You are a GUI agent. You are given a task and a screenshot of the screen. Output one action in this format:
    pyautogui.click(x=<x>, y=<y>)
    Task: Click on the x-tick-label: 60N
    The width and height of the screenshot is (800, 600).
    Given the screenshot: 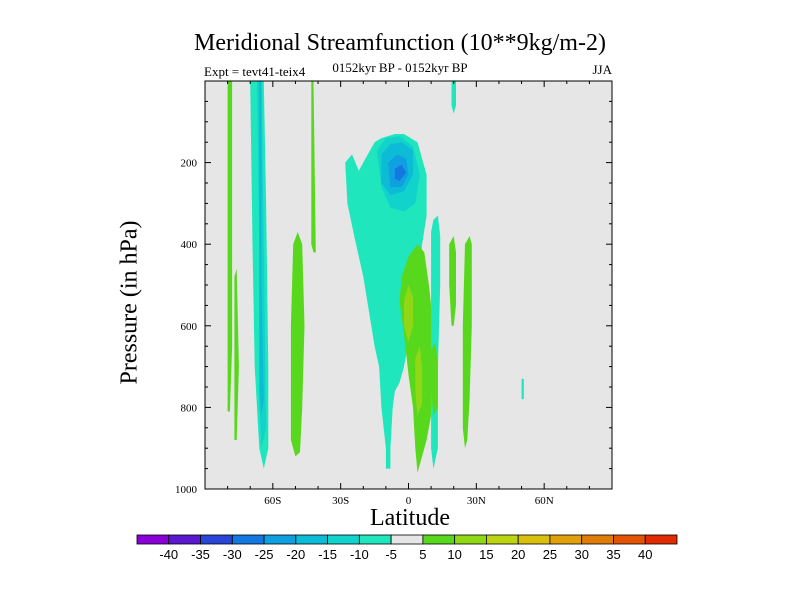 What is the action you would take?
    pyautogui.click(x=544, y=501)
    